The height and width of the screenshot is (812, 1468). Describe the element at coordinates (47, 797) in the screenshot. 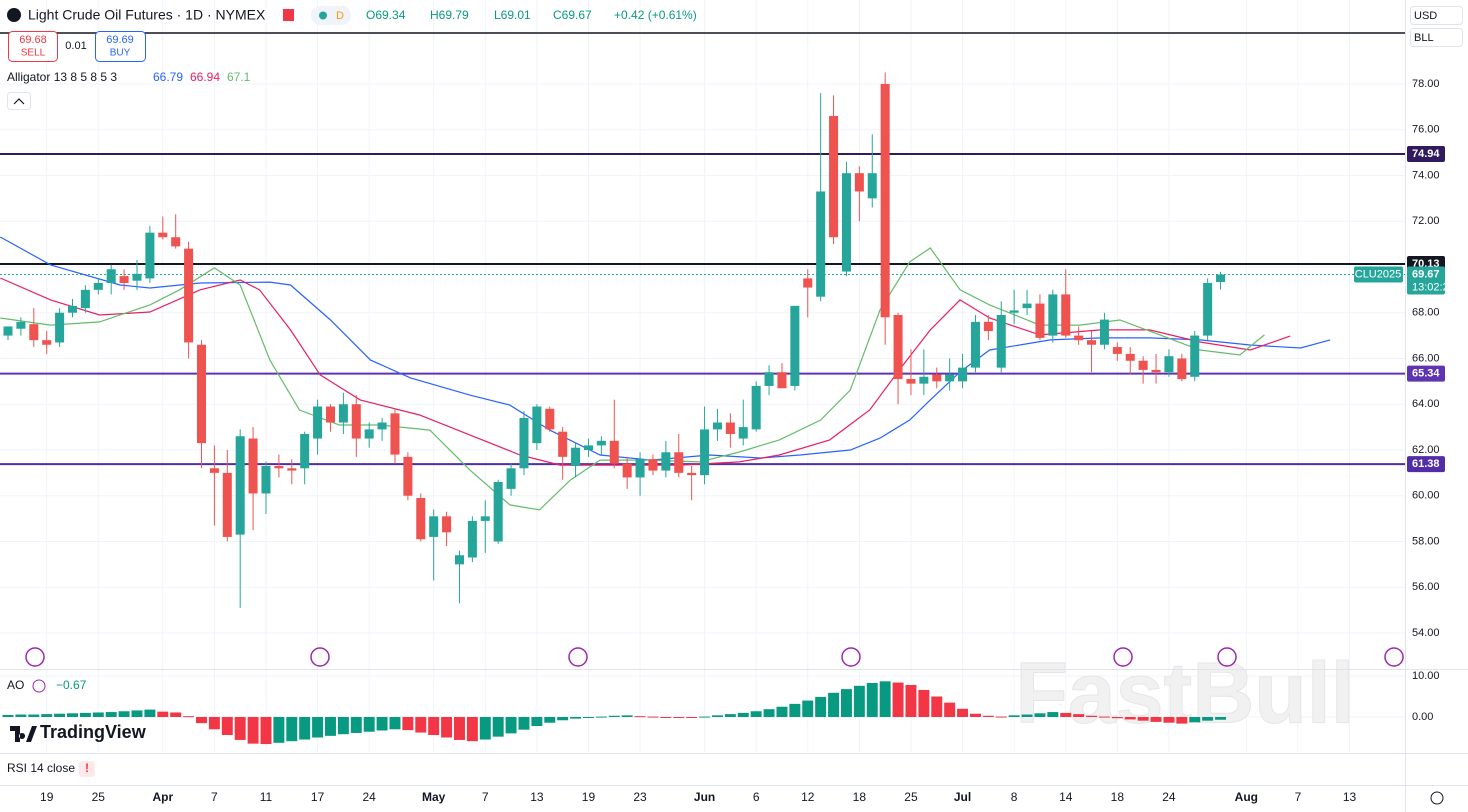

I see `x-tick-label: 19` at that location.